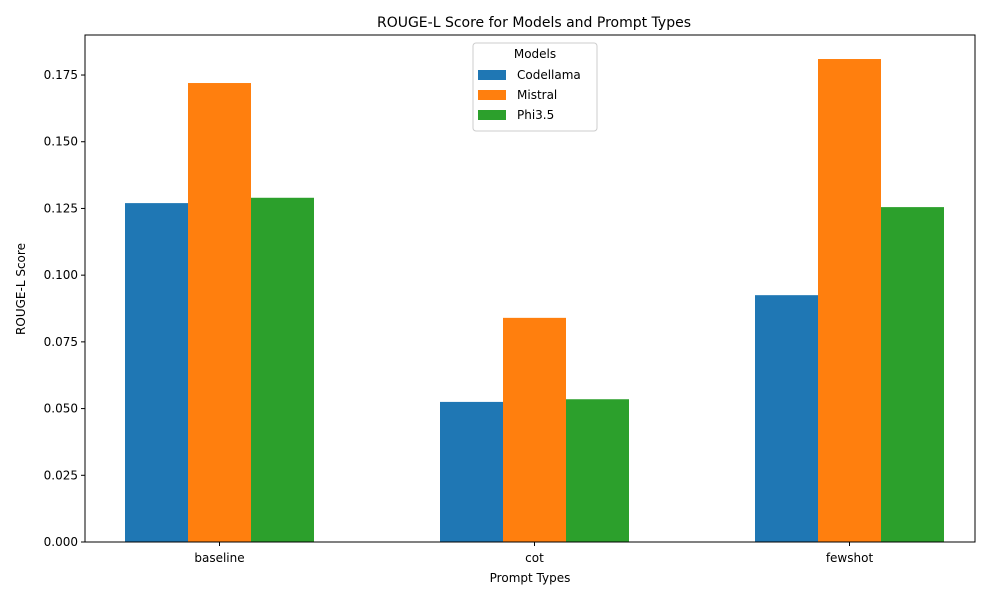 The image size is (1000, 600). What do you see at coordinates (21, 289) in the screenshot?
I see `y-axis-title: ROUGE-L Score` at bounding box center [21, 289].